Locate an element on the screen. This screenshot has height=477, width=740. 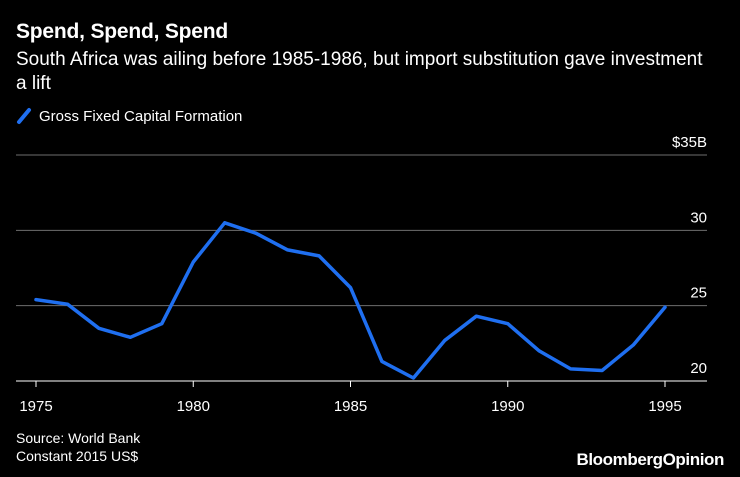
legend-swatch-icon is located at coordinates (24, 116).